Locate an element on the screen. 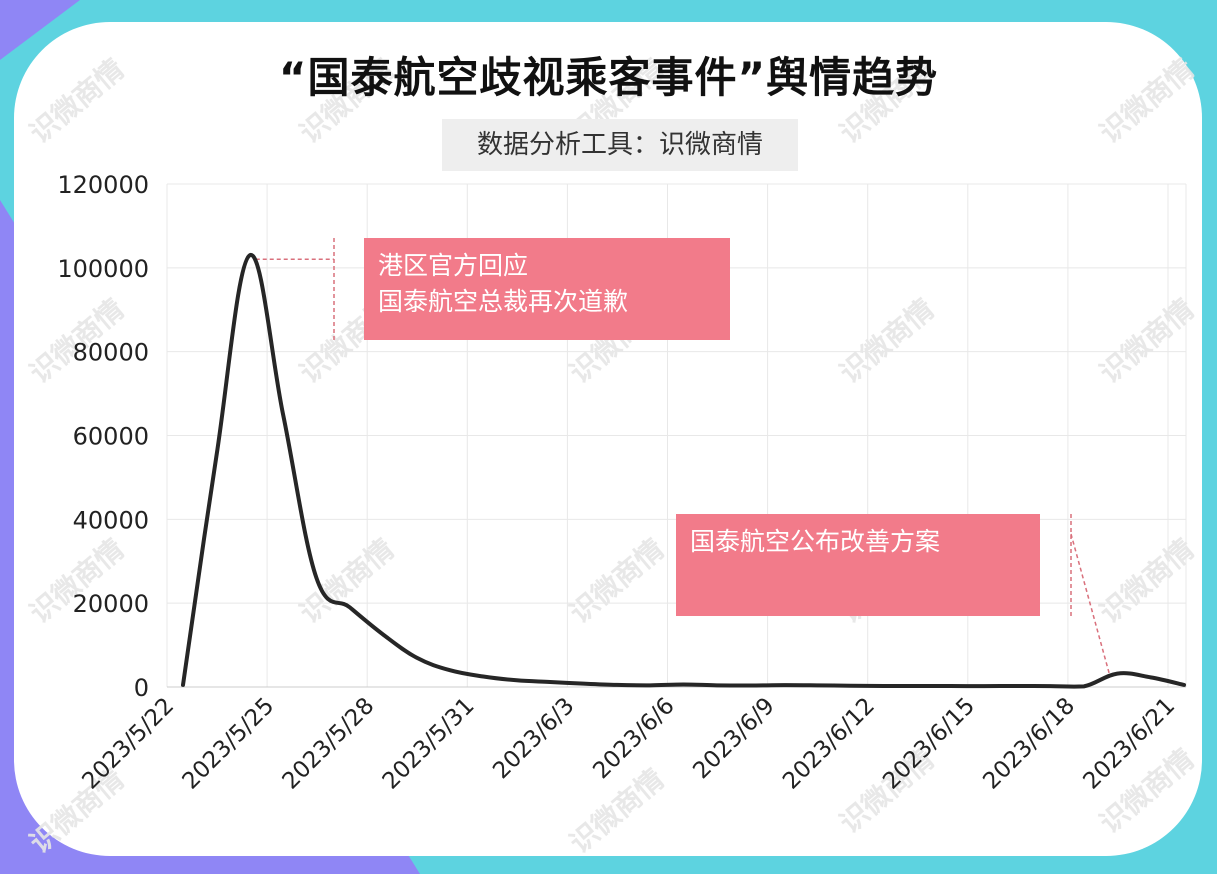 This screenshot has height=874, width=1217. x-tick-label: 2023/6/18 is located at coordinates (1029, 744).